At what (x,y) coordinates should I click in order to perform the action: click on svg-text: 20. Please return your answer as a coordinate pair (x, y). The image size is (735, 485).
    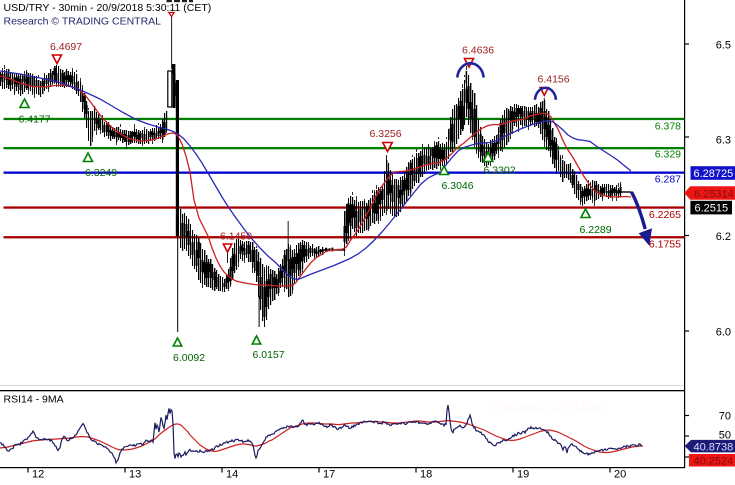
    Looking at the image, I should click on (620, 475).